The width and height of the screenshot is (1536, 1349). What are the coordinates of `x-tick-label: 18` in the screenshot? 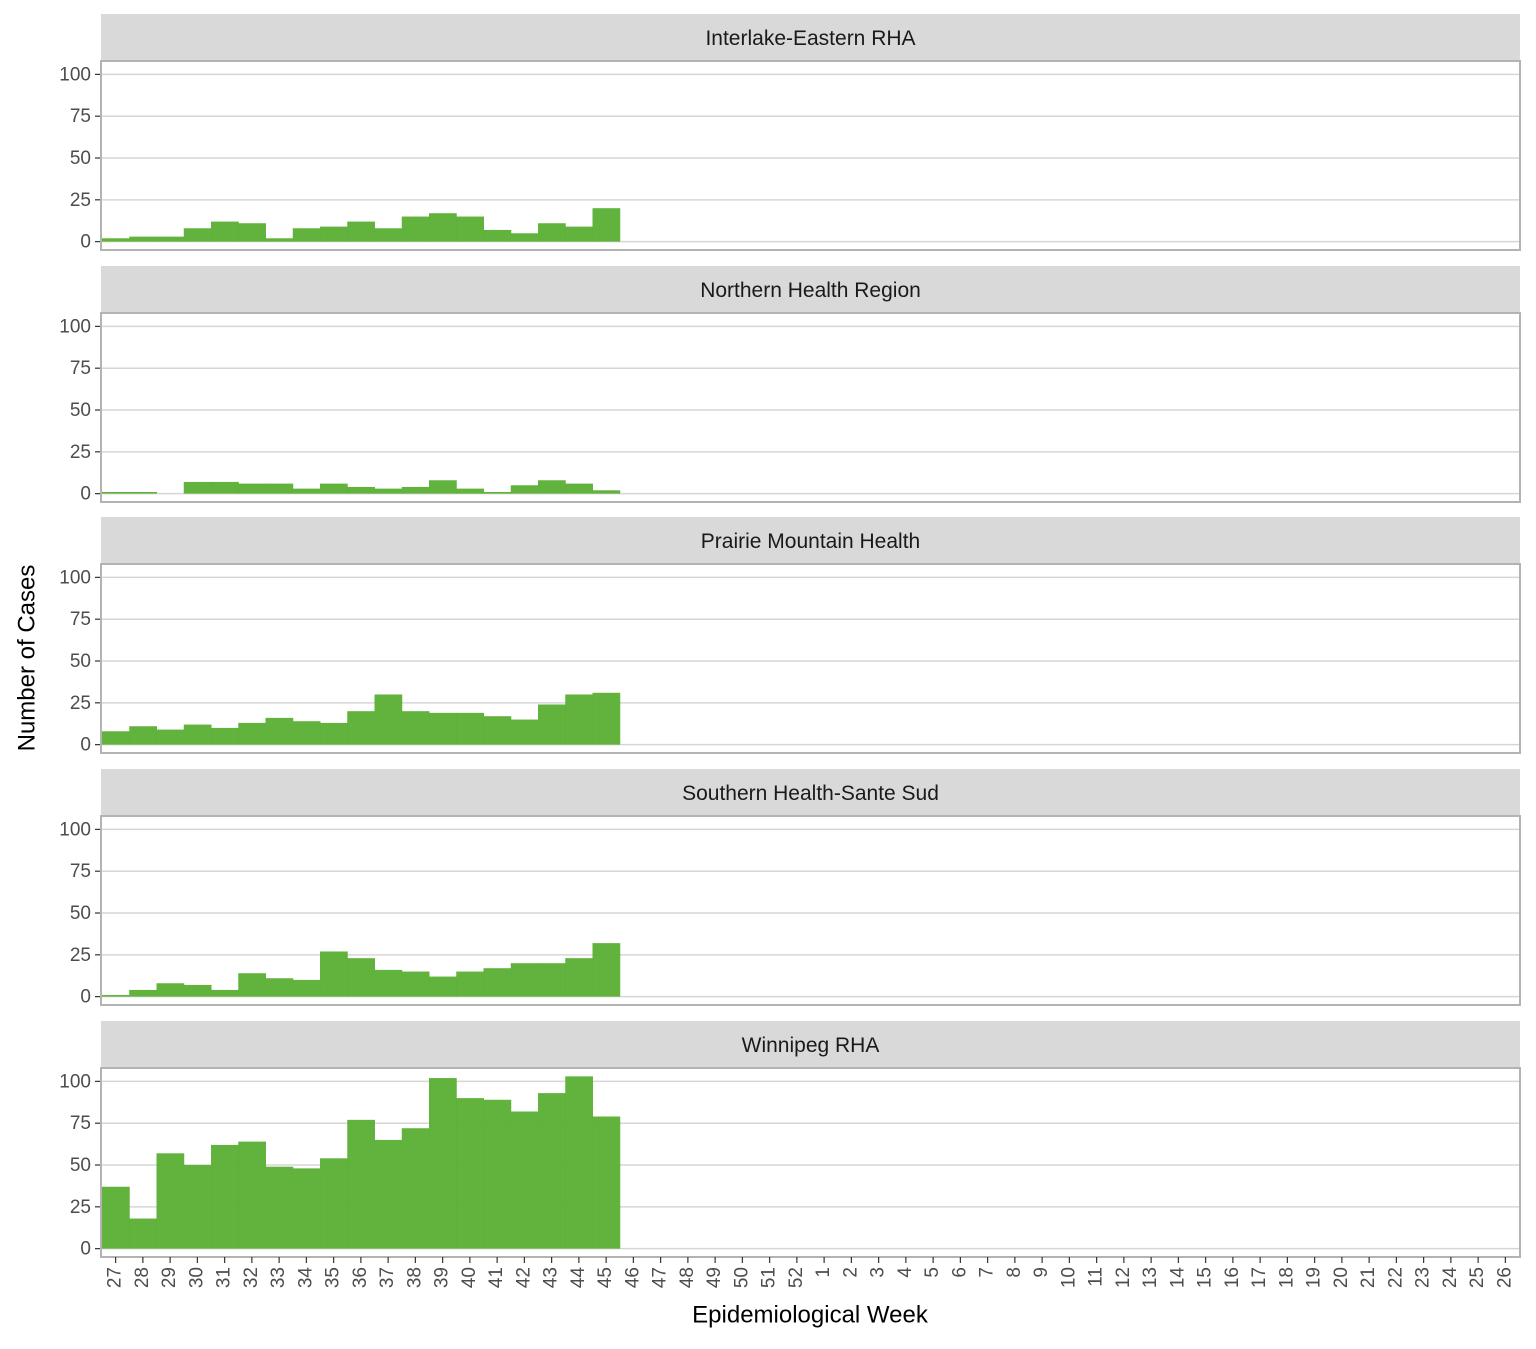 It's located at (1286, 1277).